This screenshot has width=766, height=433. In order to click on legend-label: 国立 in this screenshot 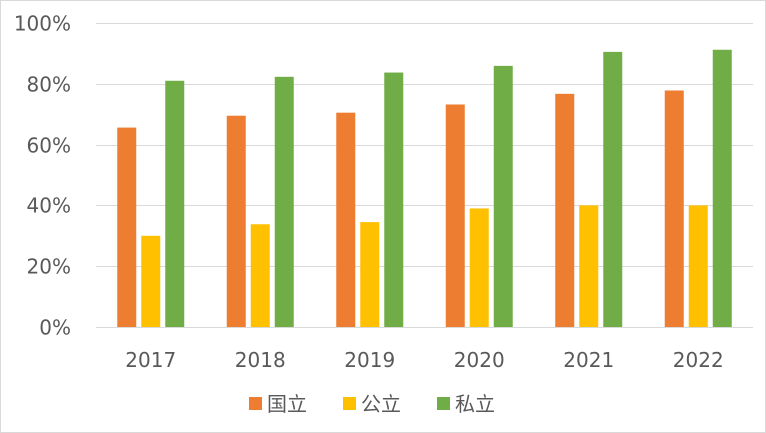, I will do `click(287, 404)`.